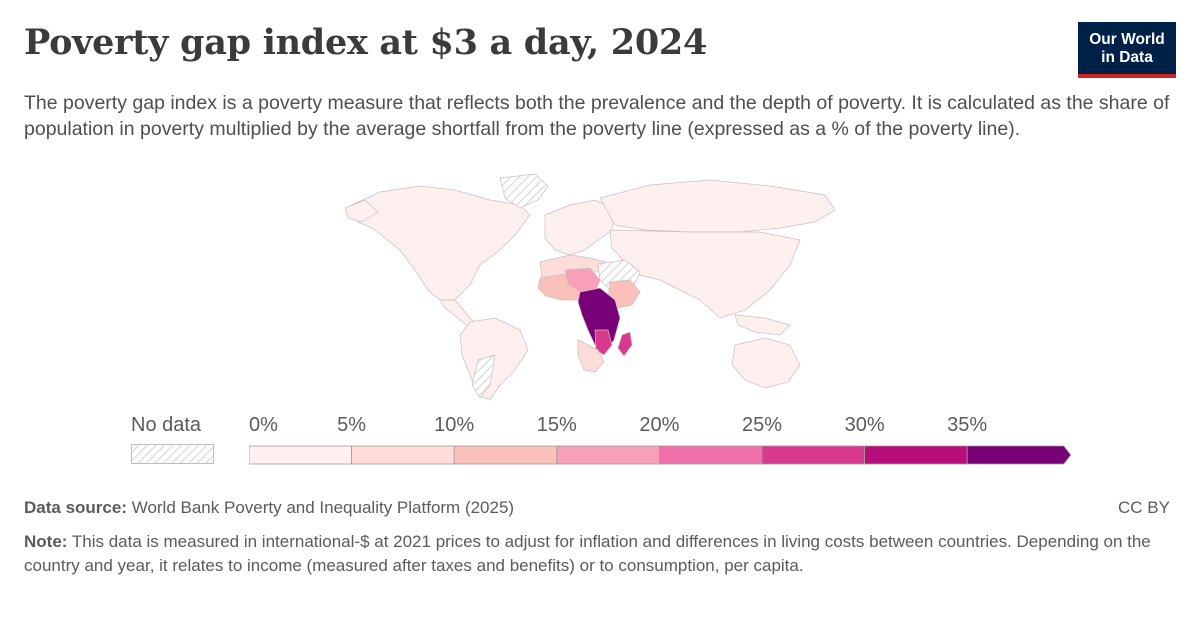 This screenshot has height=627, width=1200. What do you see at coordinates (1127, 57) in the screenshot?
I see `logo-line-2: in Data` at bounding box center [1127, 57].